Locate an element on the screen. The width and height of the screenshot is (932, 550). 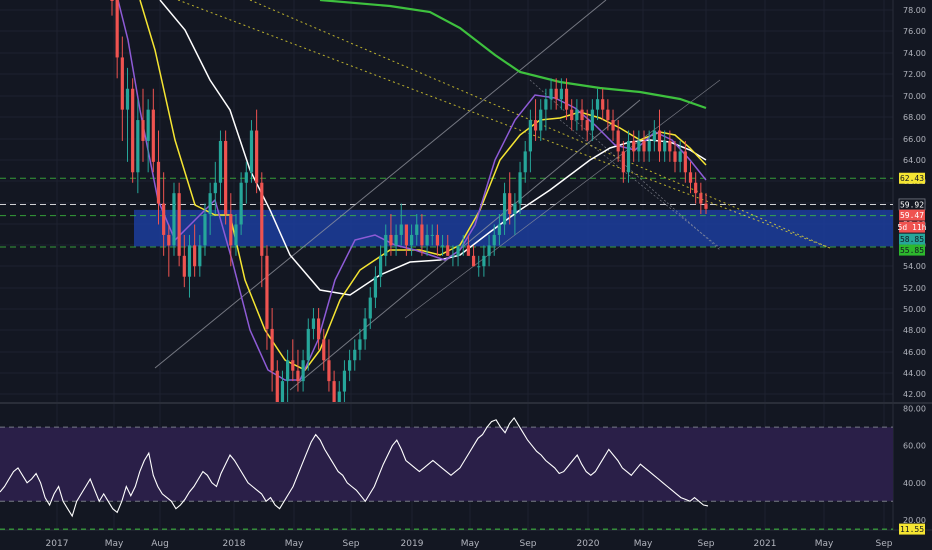
price-badge-label: 55.85 is located at coordinates (912, 250).